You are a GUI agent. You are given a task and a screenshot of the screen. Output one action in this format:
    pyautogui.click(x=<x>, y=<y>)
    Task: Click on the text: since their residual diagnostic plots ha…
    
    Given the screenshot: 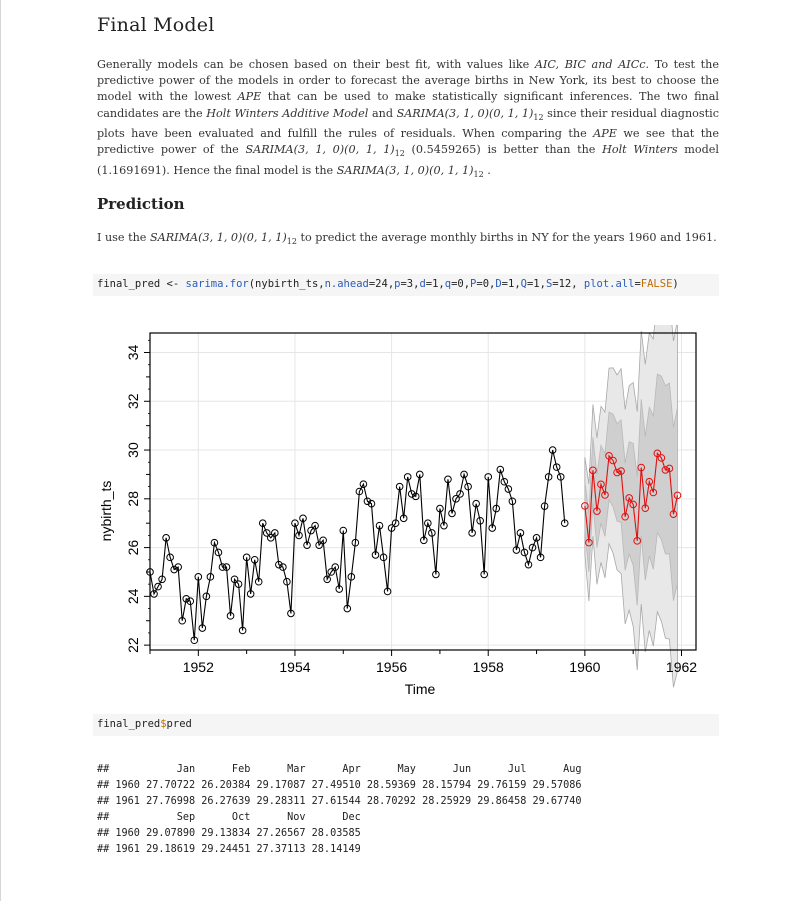 What is the action you would take?
    pyautogui.click(x=408, y=123)
    